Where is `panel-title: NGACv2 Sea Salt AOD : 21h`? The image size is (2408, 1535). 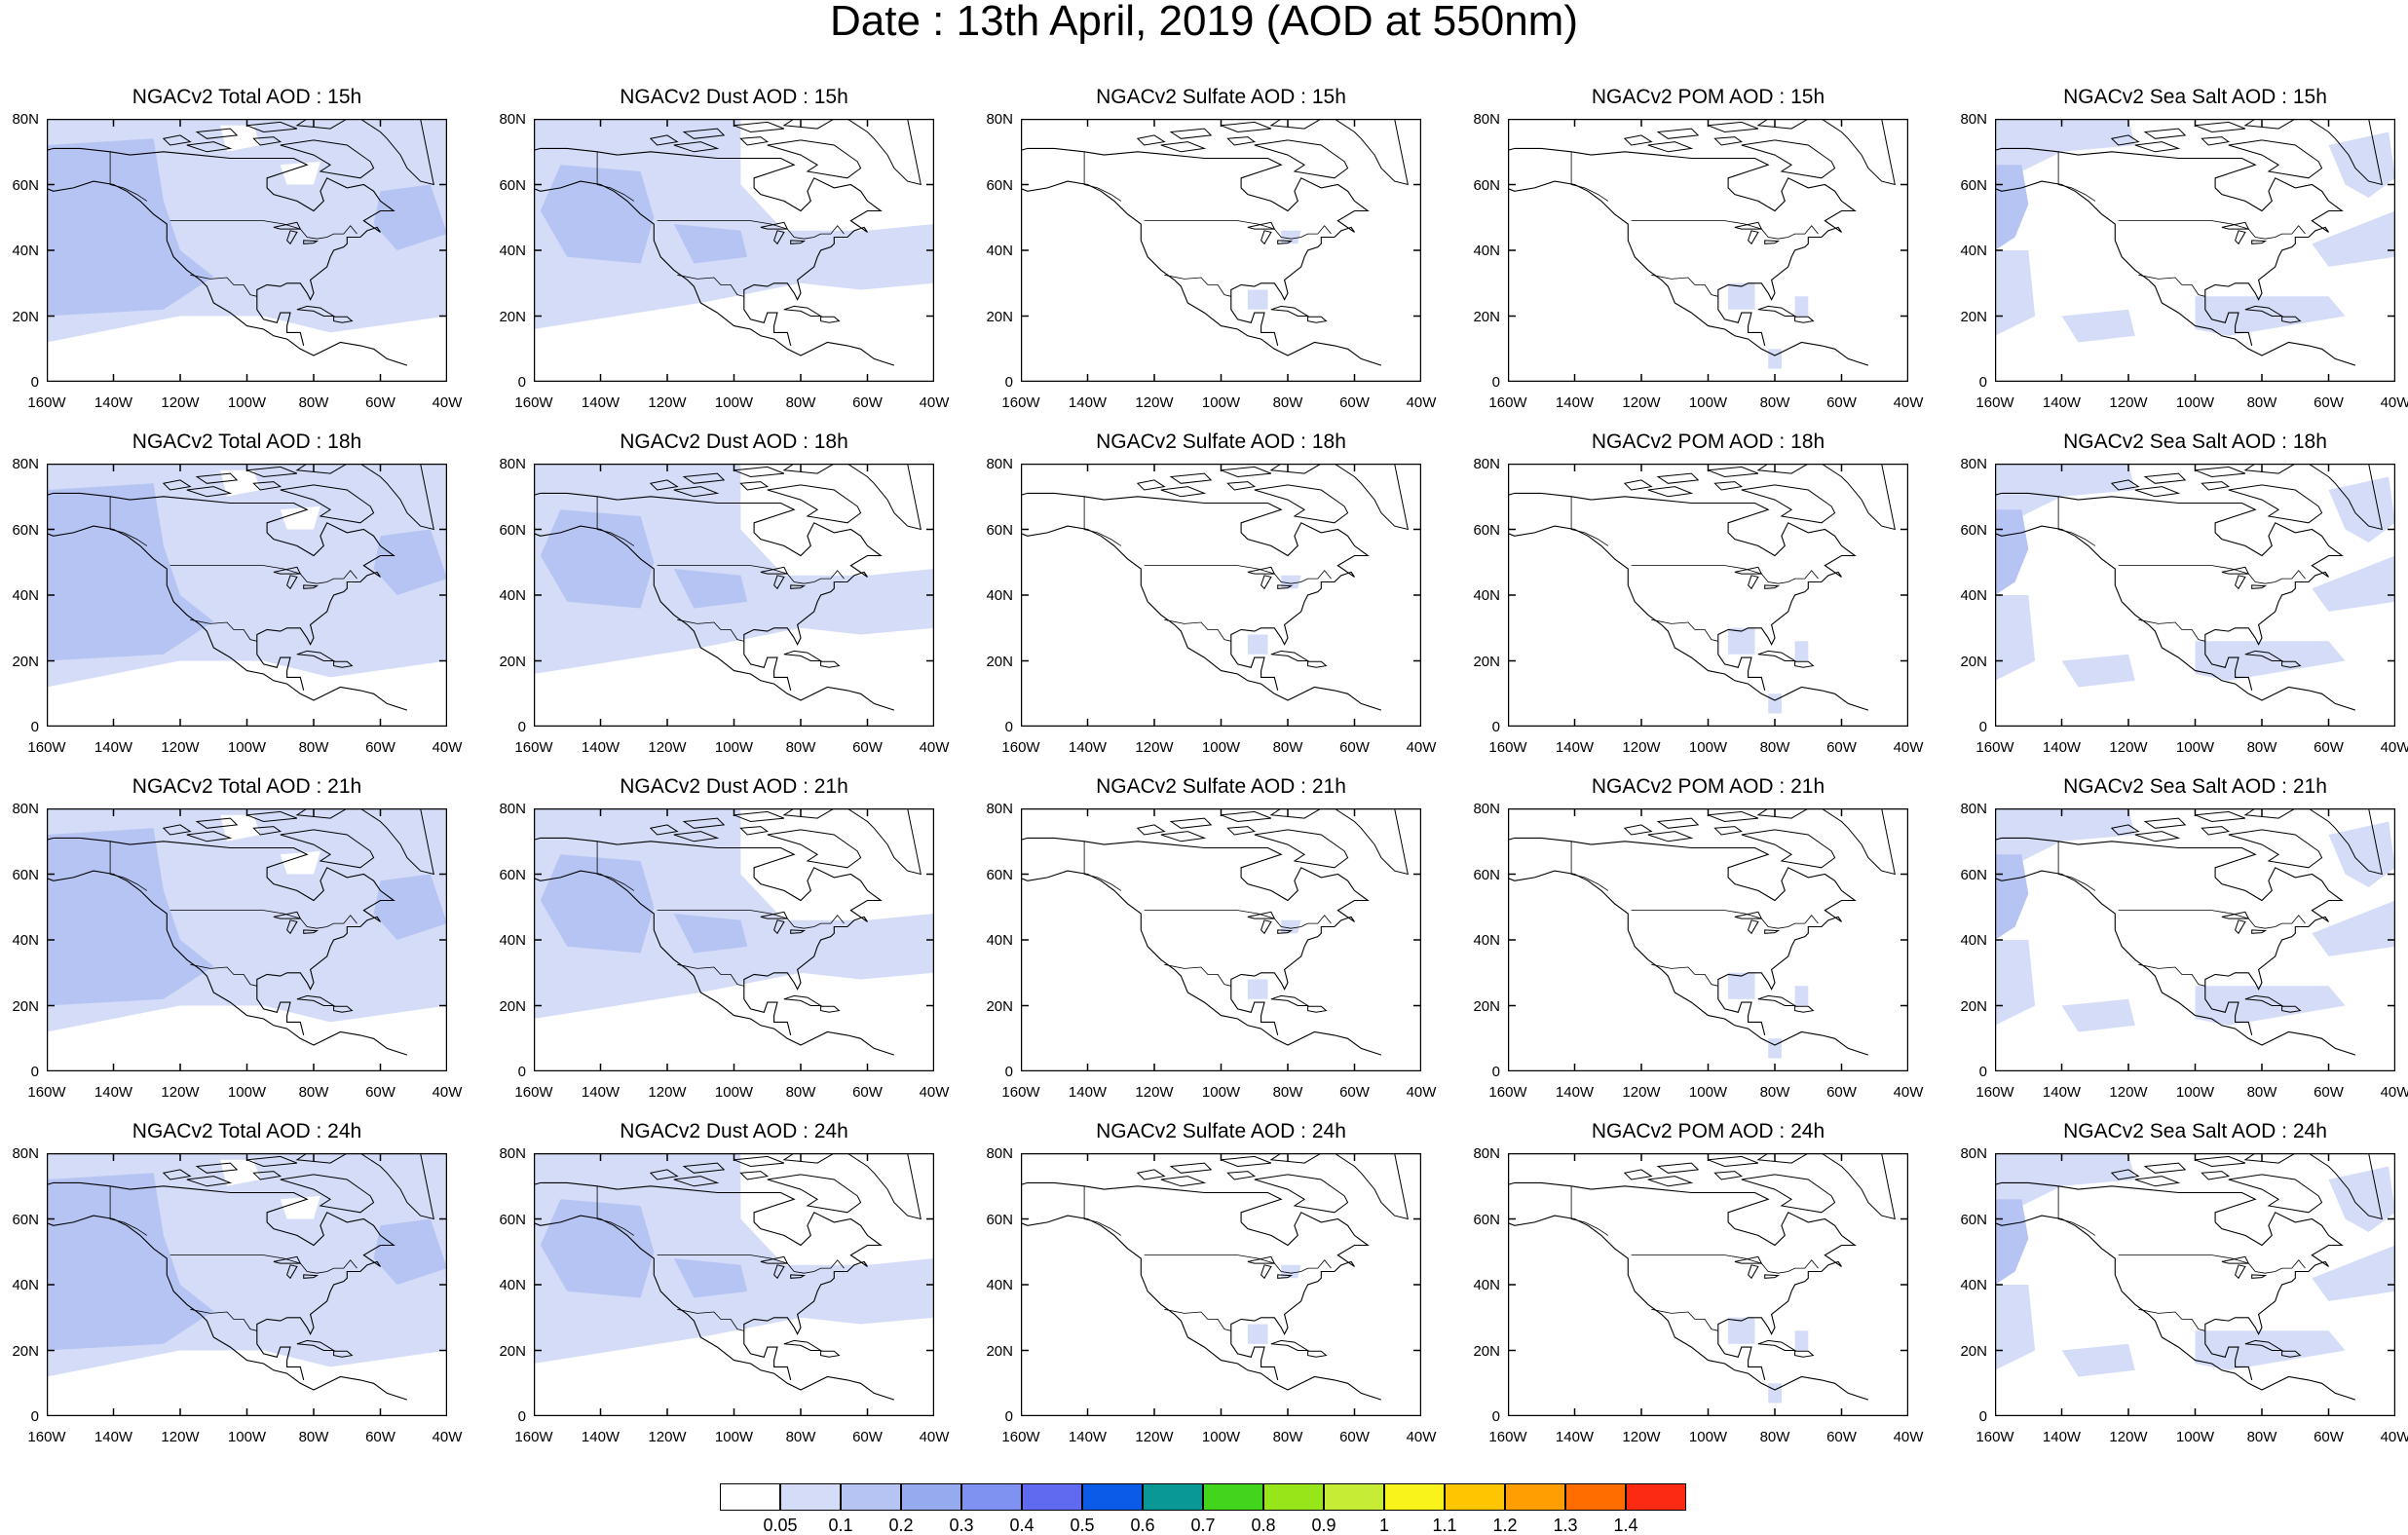
panel-title: NGACv2 Sea Salt AOD : 21h is located at coordinates (2195, 787).